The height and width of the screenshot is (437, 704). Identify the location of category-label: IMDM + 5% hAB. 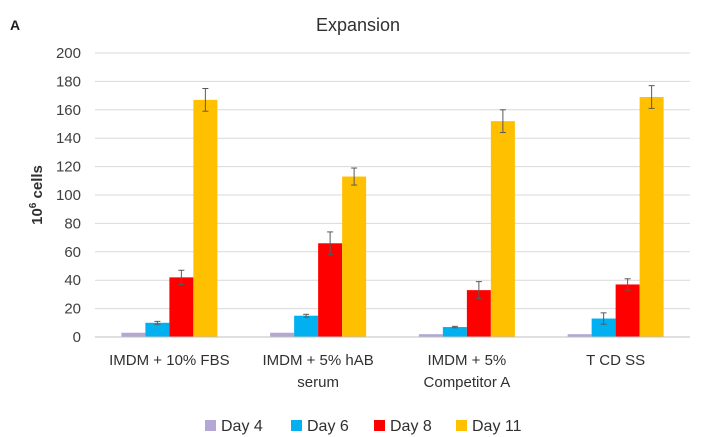
(317, 360).